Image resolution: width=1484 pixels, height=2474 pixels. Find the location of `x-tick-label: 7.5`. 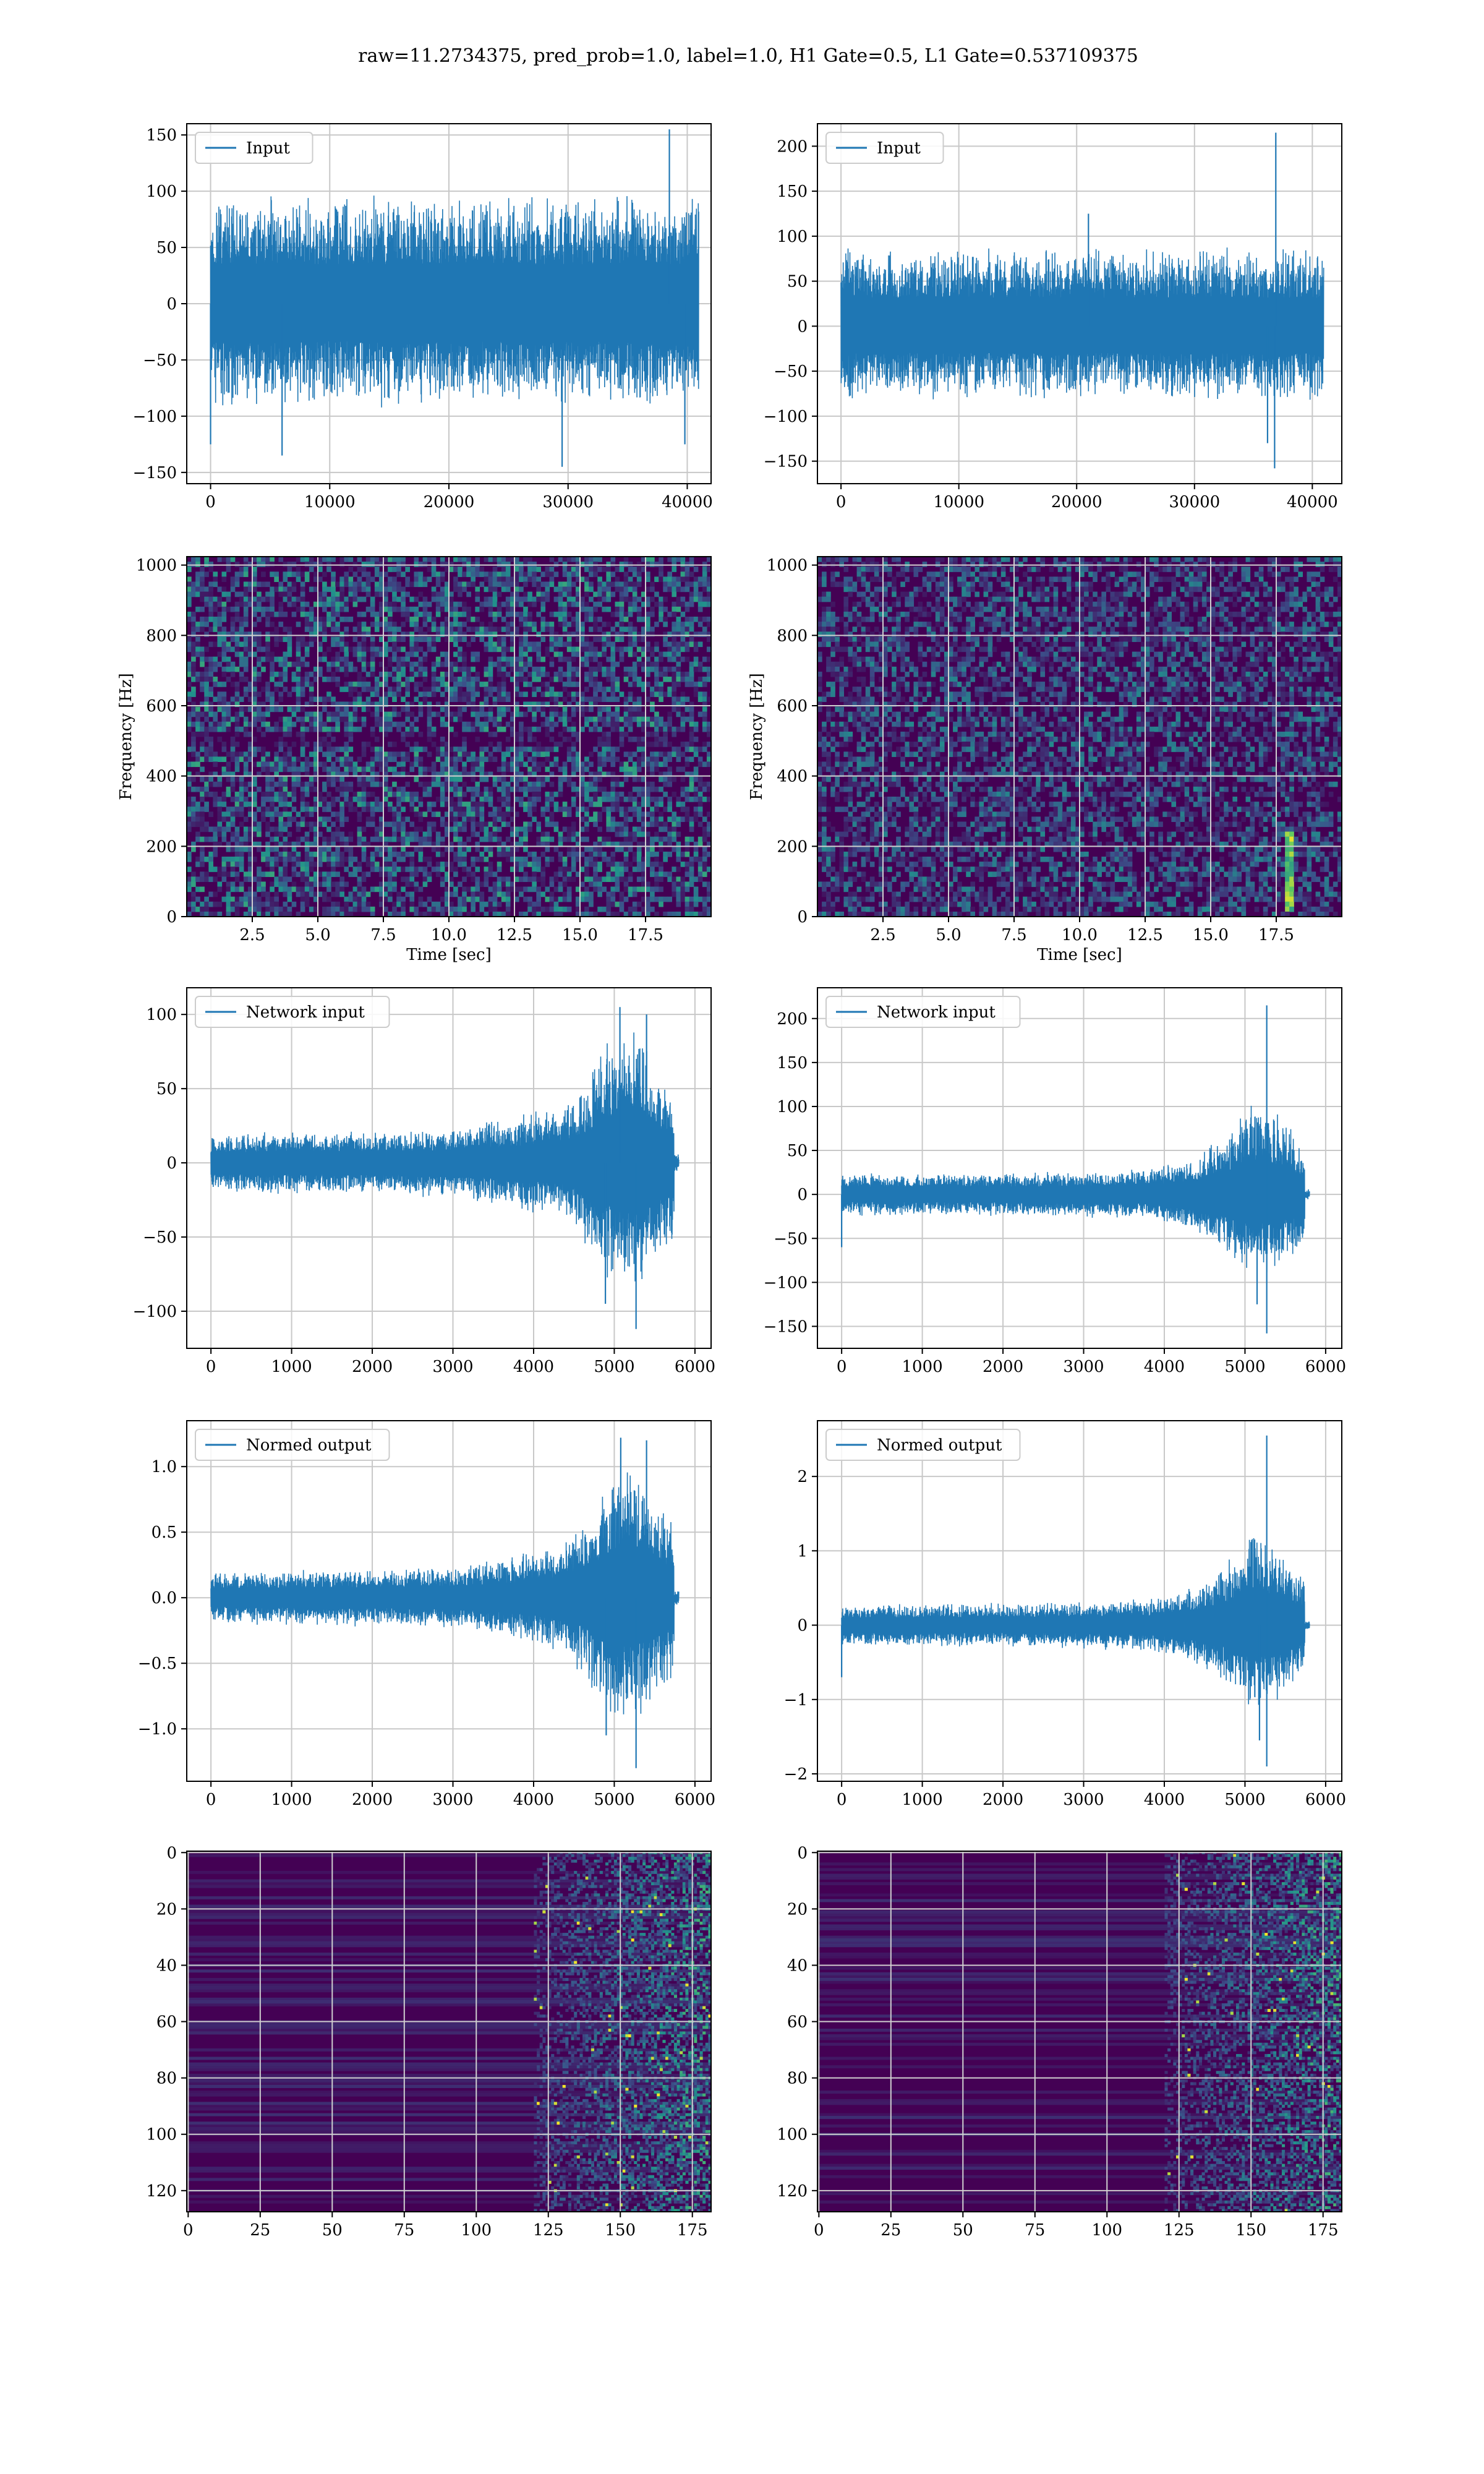

x-tick-label: 7.5 is located at coordinates (383, 935).